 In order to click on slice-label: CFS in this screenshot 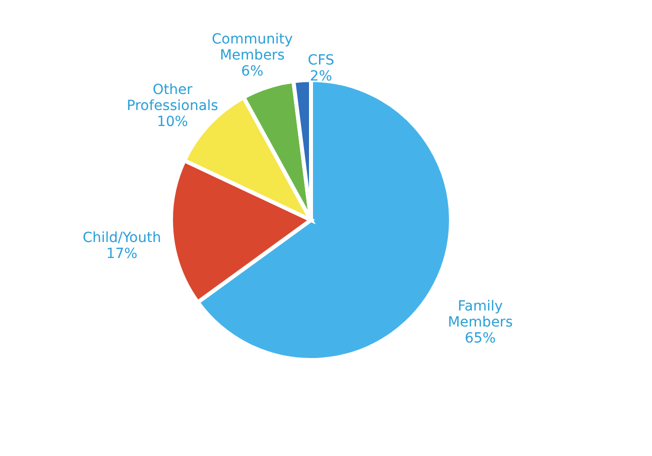, I will do `click(321, 60)`.